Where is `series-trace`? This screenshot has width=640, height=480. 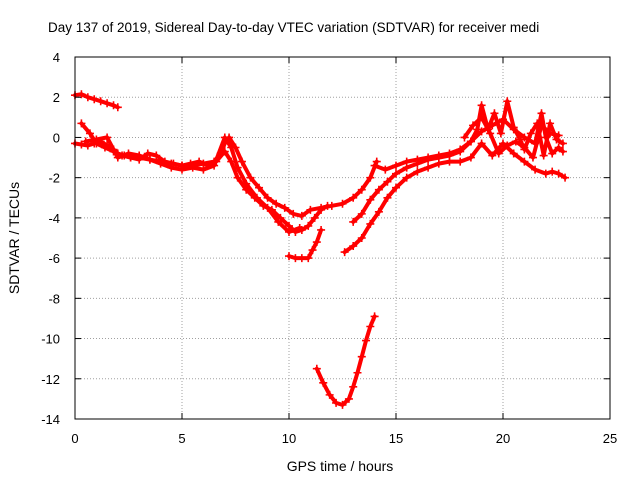
series-trace is located at coordinates (345, 360).